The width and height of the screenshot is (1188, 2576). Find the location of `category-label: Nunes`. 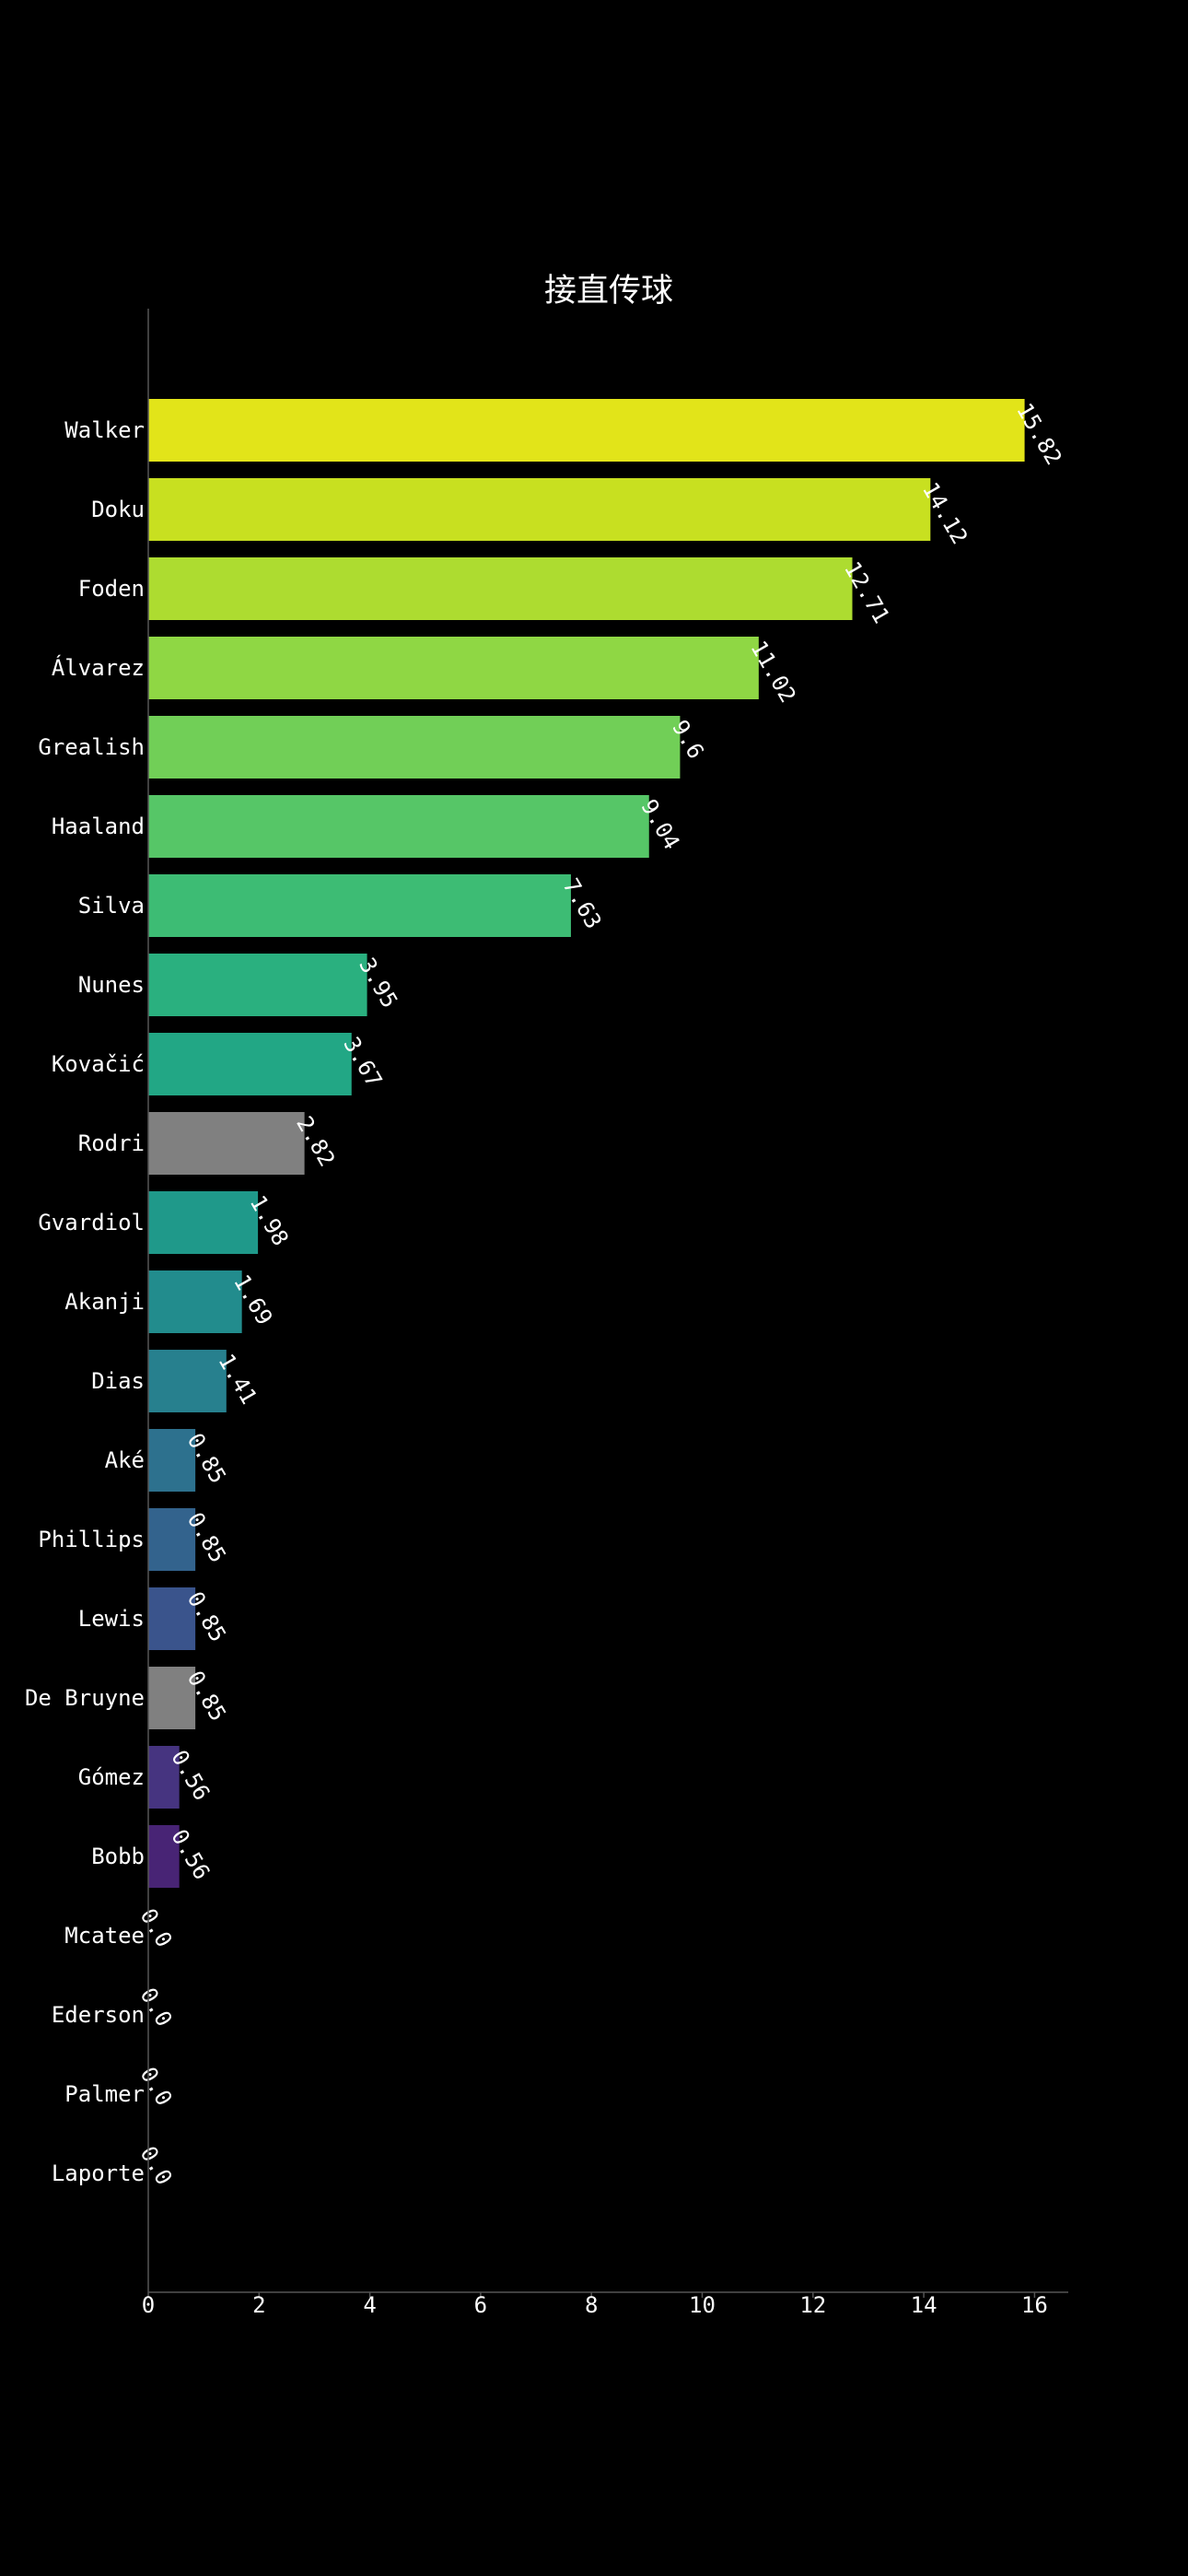

category-label: Nunes is located at coordinates (111, 985).